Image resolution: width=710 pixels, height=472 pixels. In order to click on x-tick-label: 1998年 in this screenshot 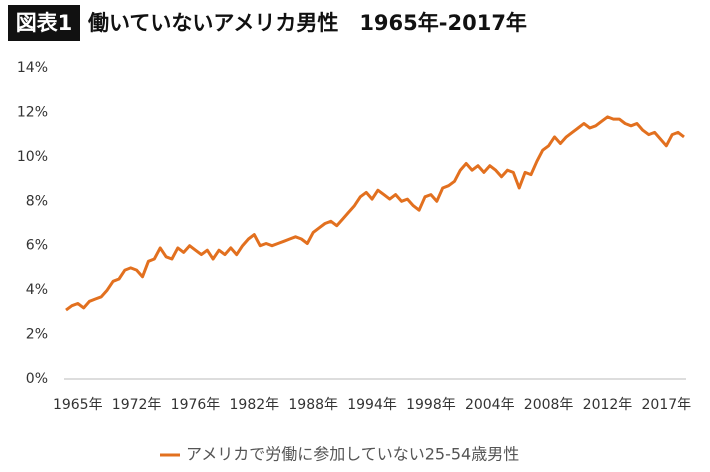, I will do `click(431, 405)`.